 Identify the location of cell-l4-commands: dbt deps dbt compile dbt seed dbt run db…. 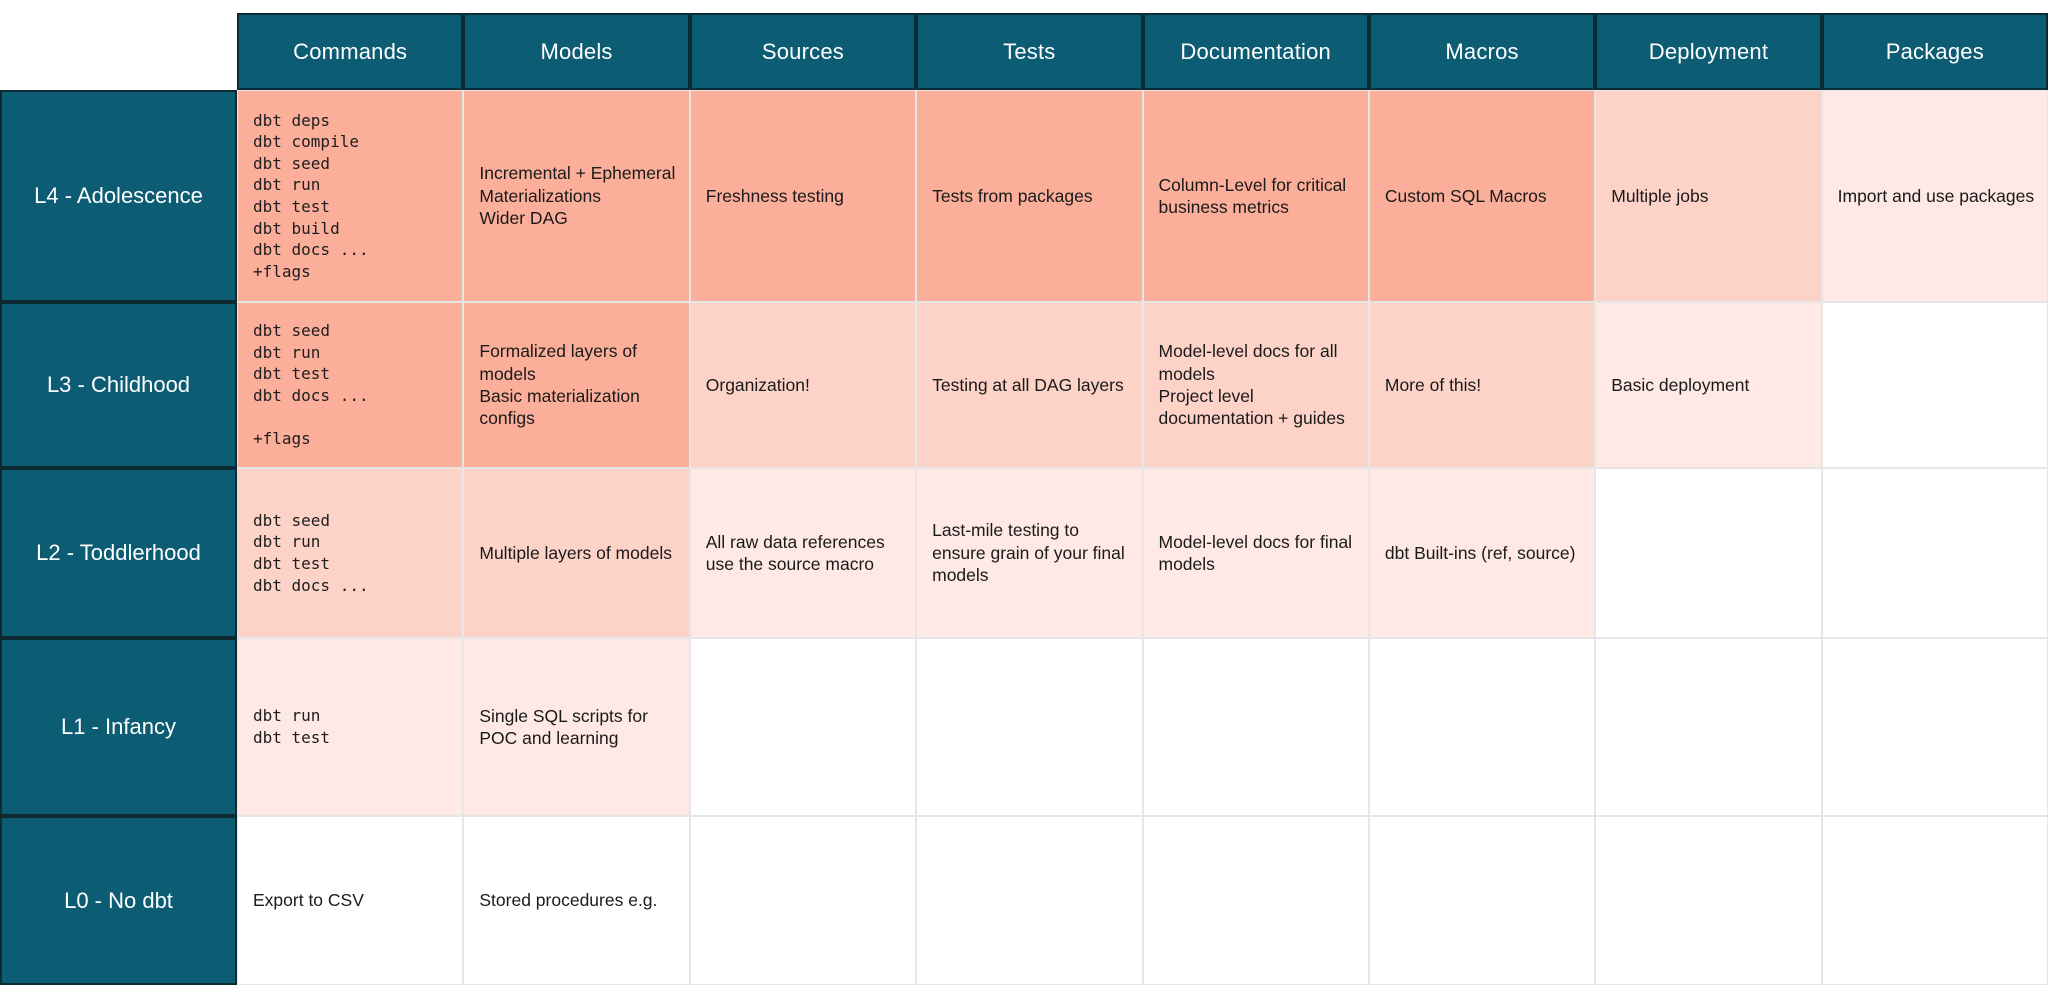
(350, 196).